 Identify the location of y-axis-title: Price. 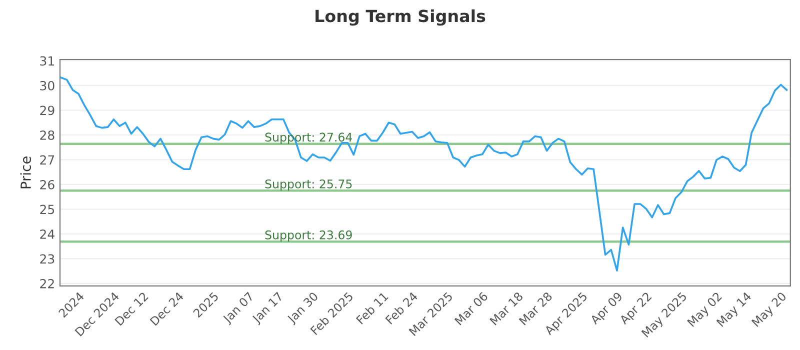
(25, 172).